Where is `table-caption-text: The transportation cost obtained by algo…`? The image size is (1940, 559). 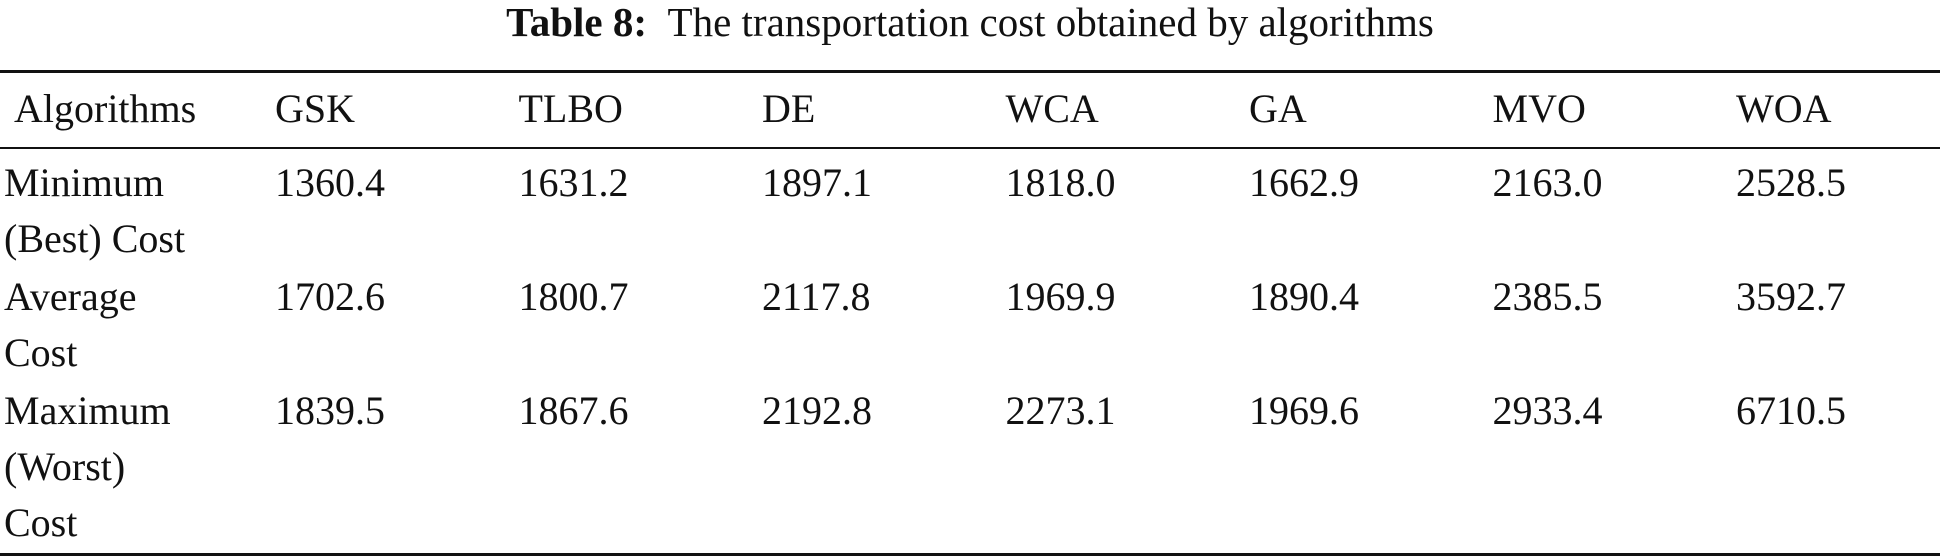 table-caption-text: The transportation cost obtained by algo… is located at coordinates (1050, 22).